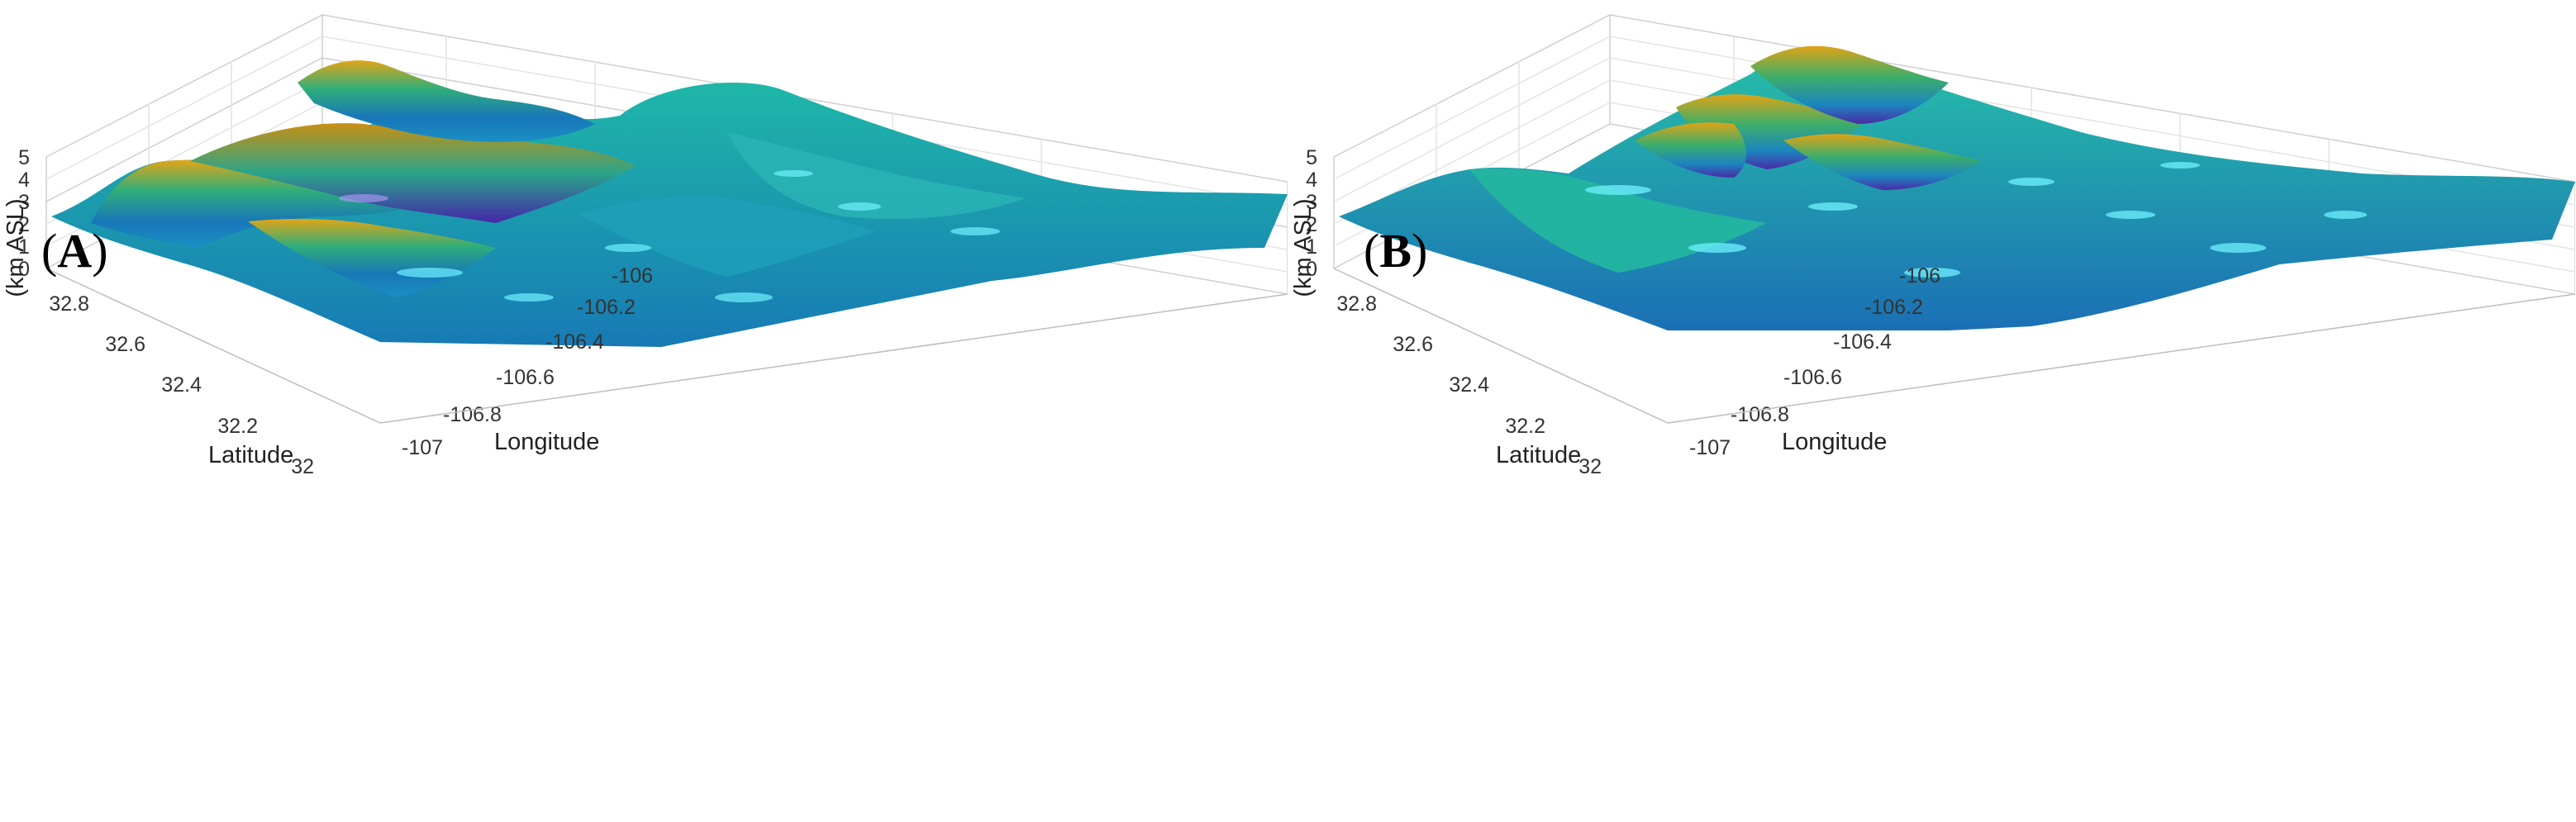  Describe the element at coordinates (1815, 361) in the screenshot. I see `y-axis-ticks-b: -107 -106.8 -106.6 -106.4 -106.2 -106` at that location.